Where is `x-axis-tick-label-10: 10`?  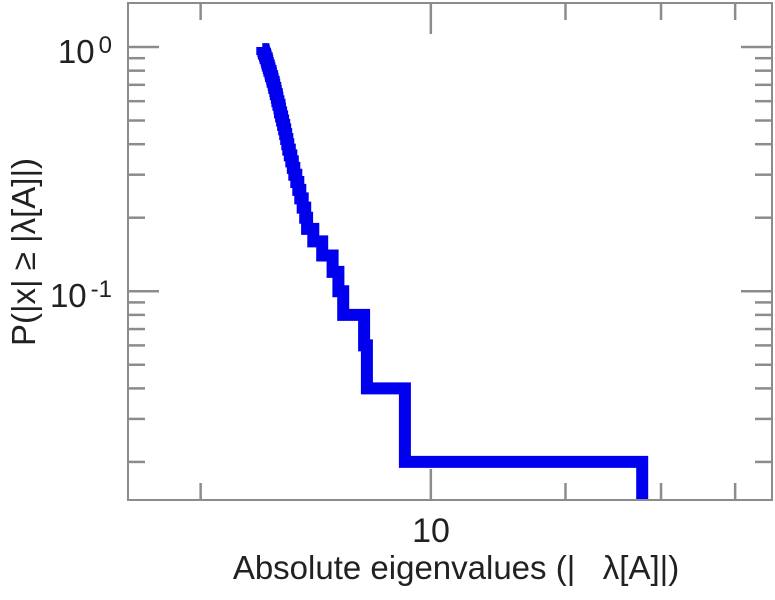
x-axis-tick-label-10: 10 is located at coordinates (431, 531).